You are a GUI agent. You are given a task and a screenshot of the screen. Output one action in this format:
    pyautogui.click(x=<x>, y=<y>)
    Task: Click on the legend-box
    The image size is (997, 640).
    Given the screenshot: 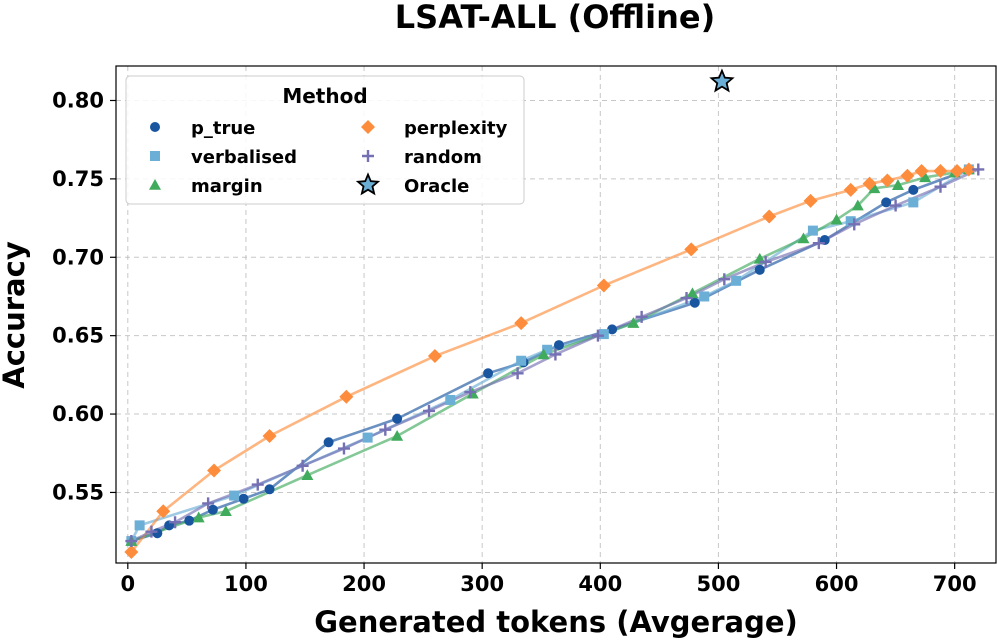 What is the action you would take?
    pyautogui.click(x=325, y=140)
    